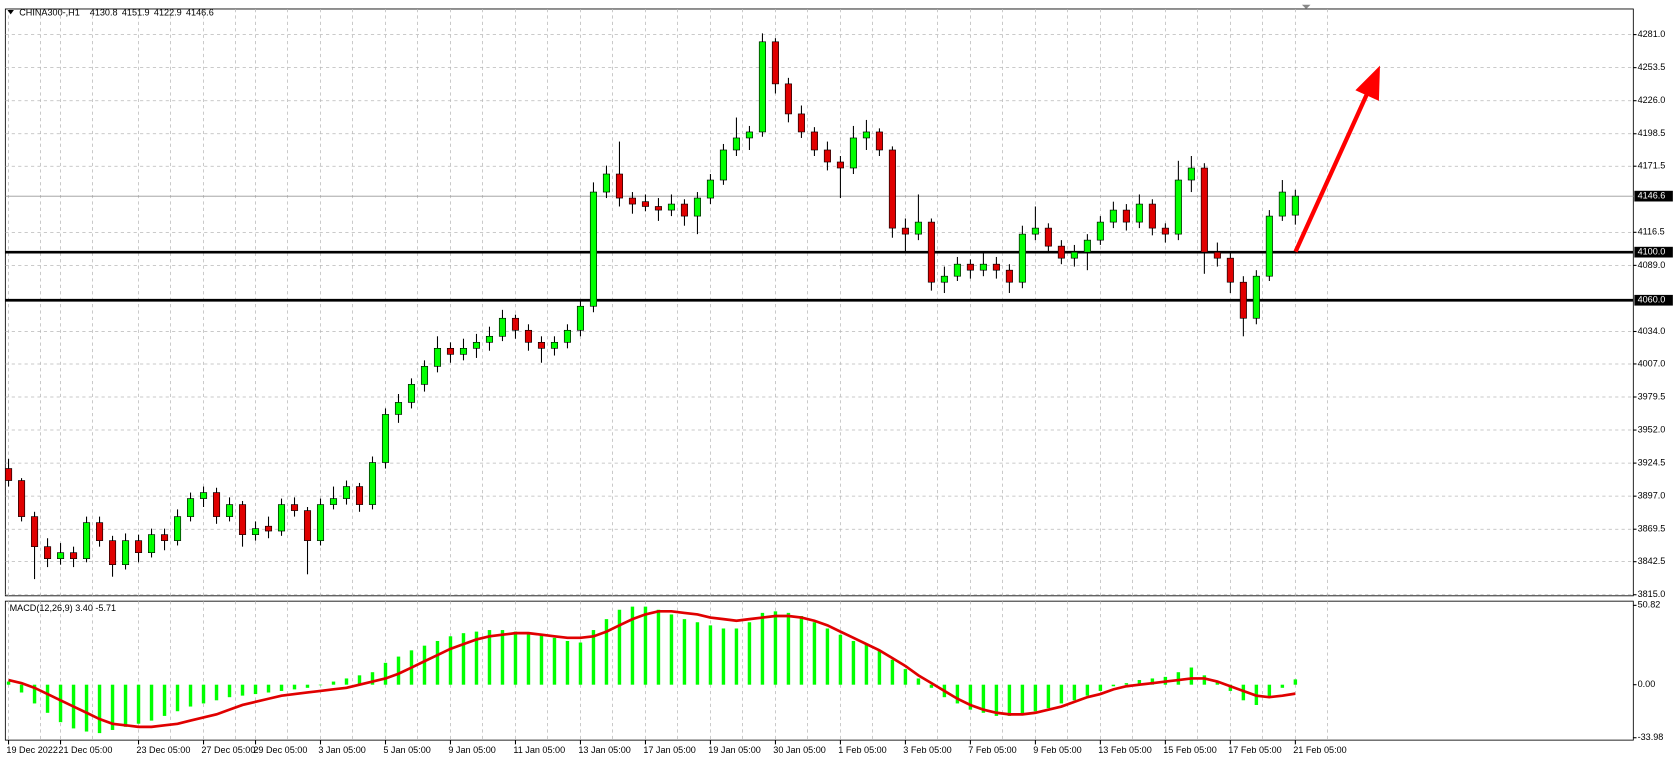  What do you see at coordinates (1651, 737) in the screenshot?
I see `macd-tick-label: -33.98` at bounding box center [1651, 737].